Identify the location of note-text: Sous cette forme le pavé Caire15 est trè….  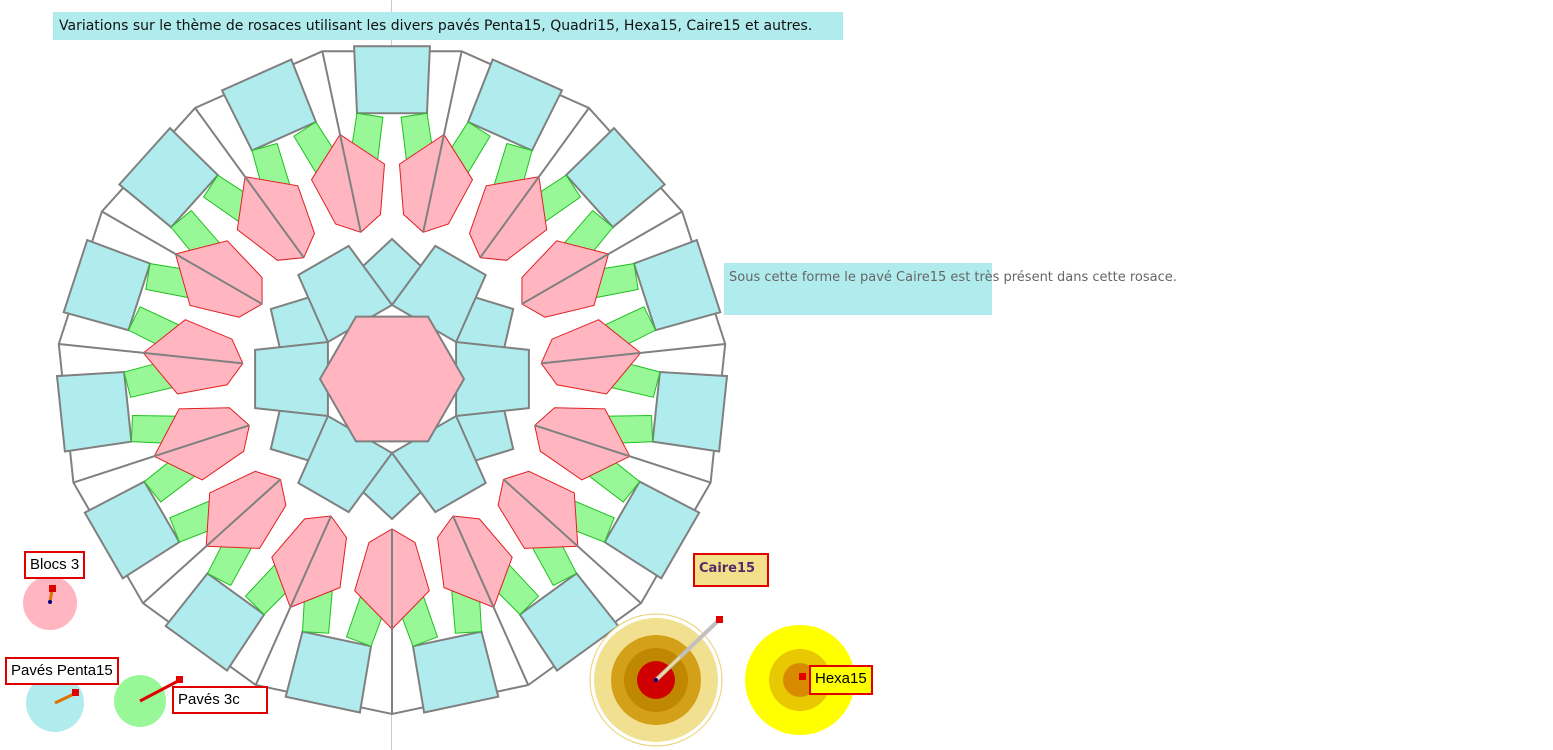
(953, 277).